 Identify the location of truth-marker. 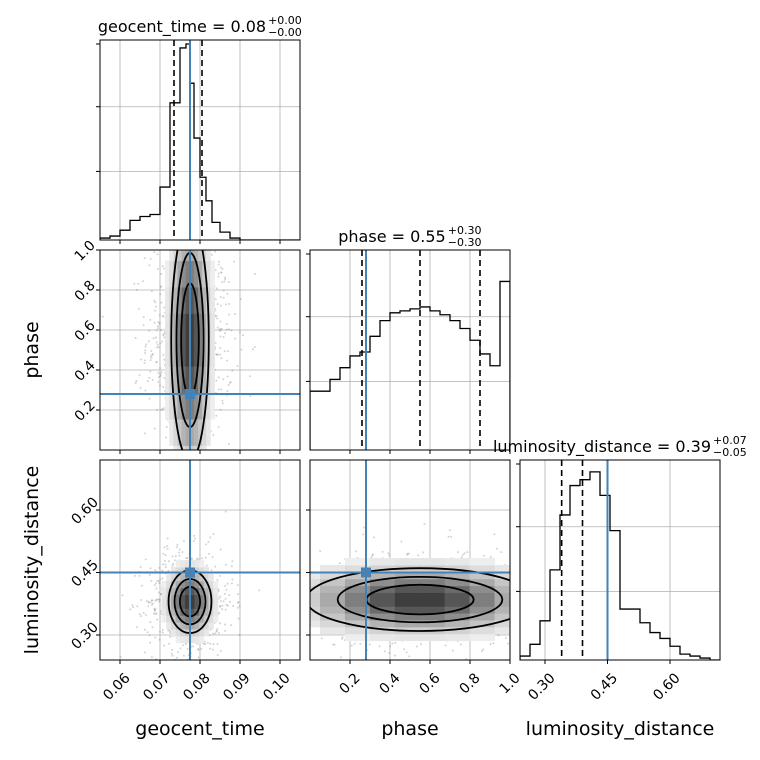
(190, 394).